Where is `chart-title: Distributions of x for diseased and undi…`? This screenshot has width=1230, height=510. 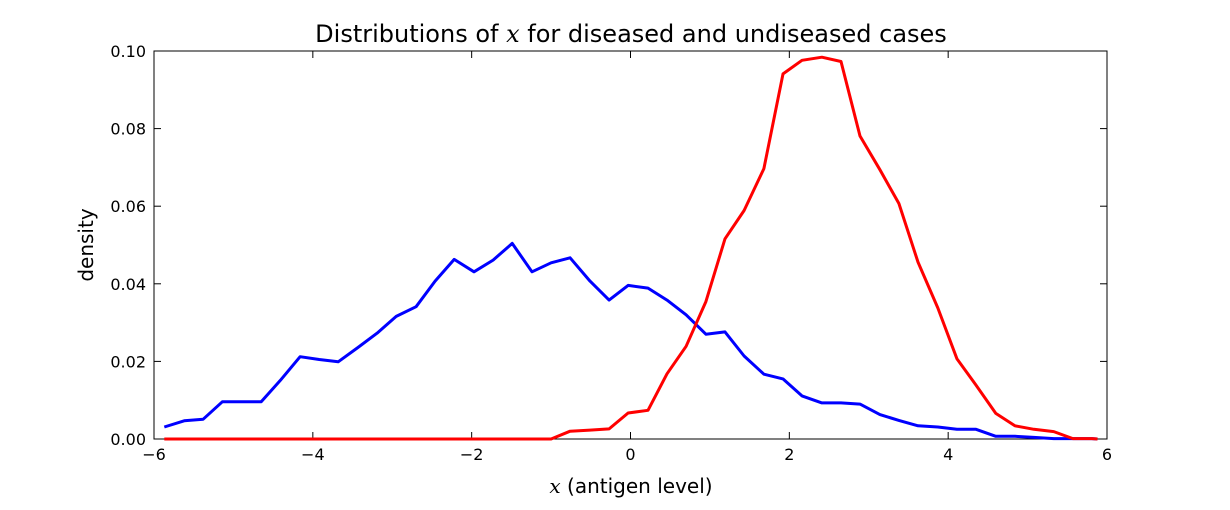 chart-title: Distributions of x for diseased and undi… is located at coordinates (631, 34).